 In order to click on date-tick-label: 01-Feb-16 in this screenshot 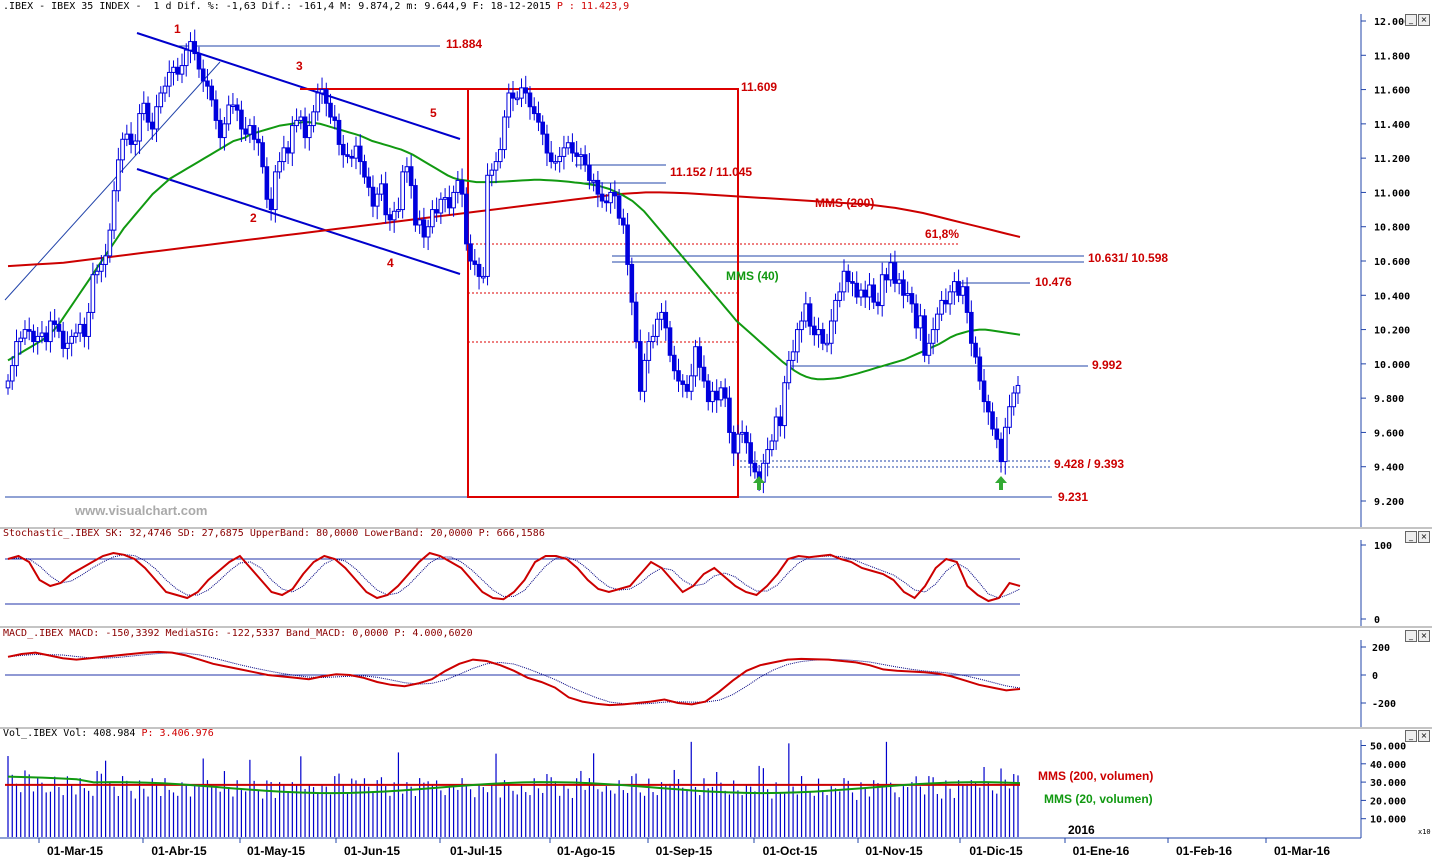, I will do `click(1204, 850)`.